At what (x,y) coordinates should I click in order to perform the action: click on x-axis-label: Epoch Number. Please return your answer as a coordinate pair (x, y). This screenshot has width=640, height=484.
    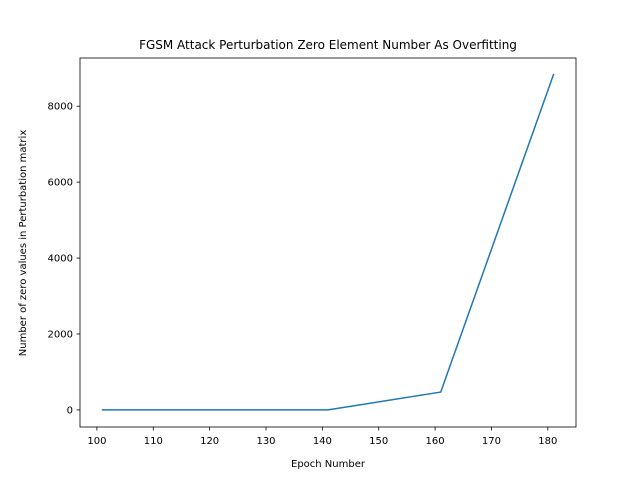
    Looking at the image, I should click on (328, 464).